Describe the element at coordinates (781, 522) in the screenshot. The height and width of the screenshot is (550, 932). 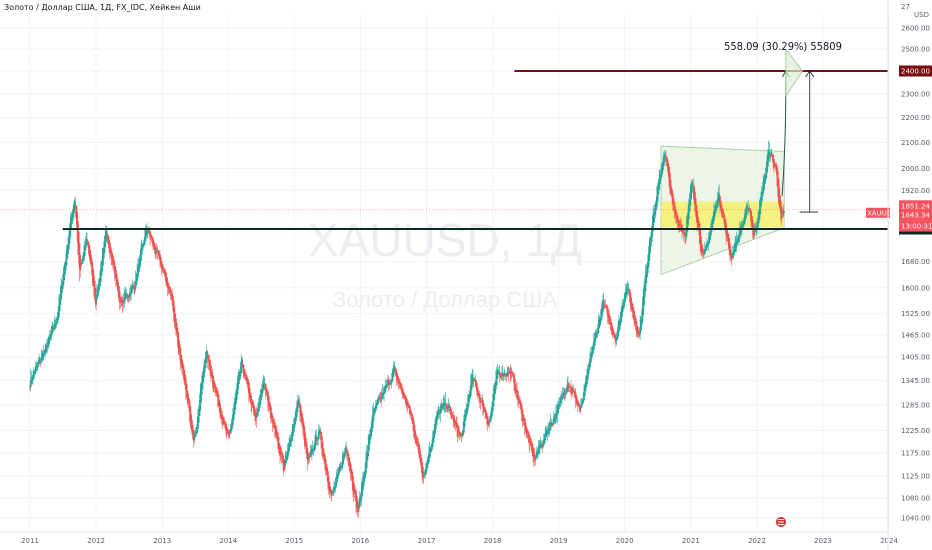
I see `economic-event-icon` at that location.